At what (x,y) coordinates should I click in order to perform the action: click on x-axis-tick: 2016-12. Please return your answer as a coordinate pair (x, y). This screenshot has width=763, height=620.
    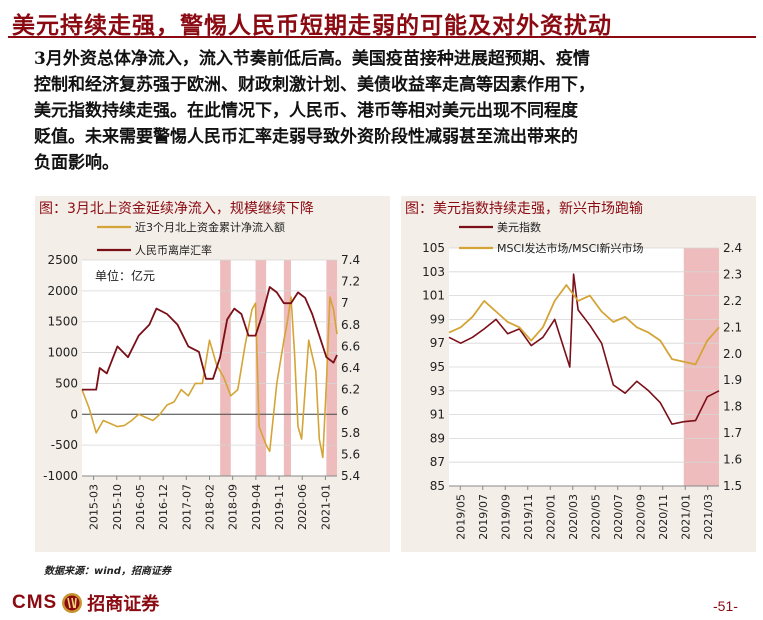
    Looking at the image, I should click on (163, 507).